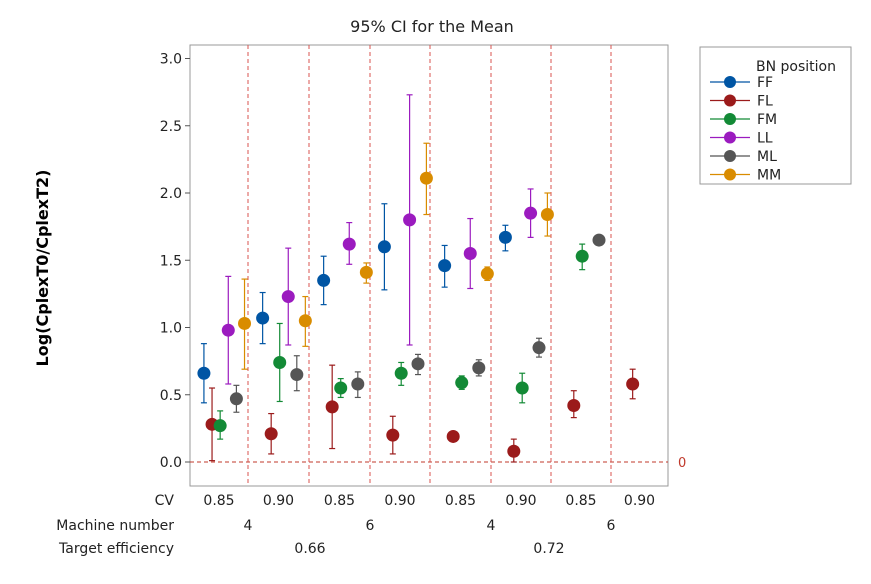 This screenshot has width=871, height=584. Describe the element at coordinates (765, 102) in the screenshot. I see `legend-label-fl: FL` at that location.